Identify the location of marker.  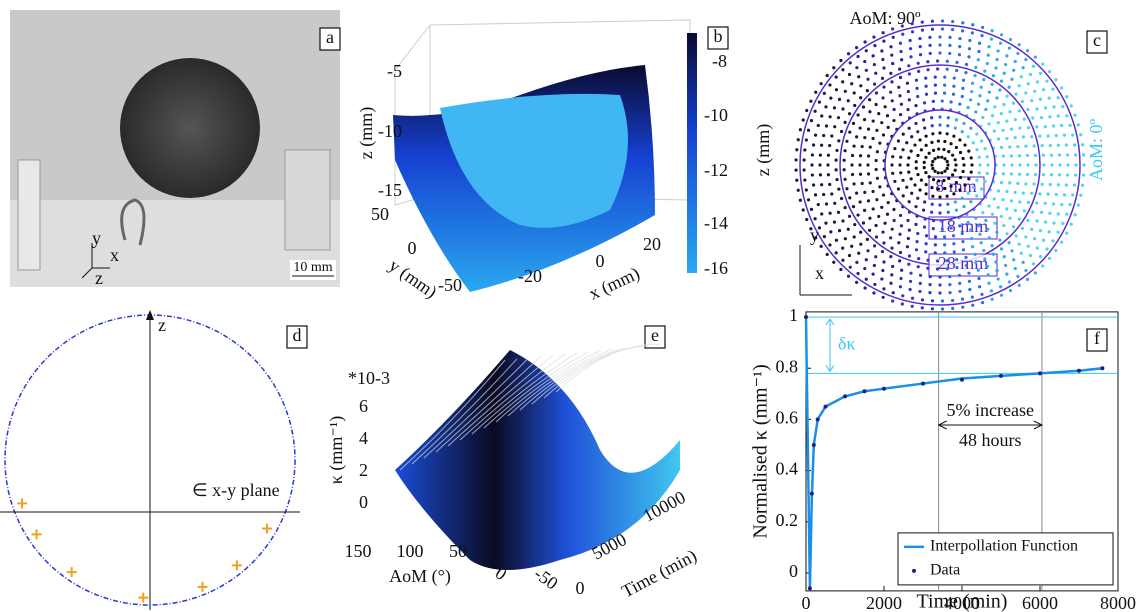
(202, 586).